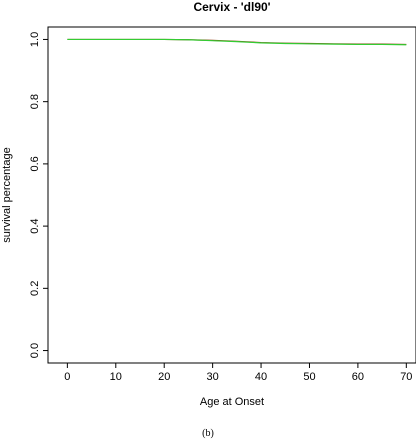 The image size is (416, 440). What do you see at coordinates (35, 39) in the screenshot?
I see `y-tick-label: 1.0` at bounding box center [35, 39].